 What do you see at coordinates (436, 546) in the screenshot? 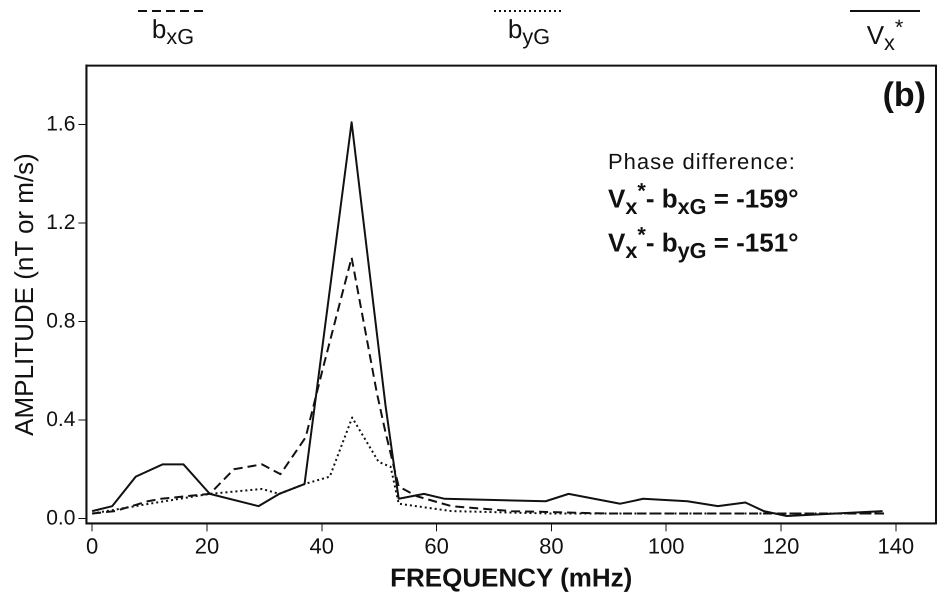
I see `x-tick-label: 60` at bounding box center [436, 546].